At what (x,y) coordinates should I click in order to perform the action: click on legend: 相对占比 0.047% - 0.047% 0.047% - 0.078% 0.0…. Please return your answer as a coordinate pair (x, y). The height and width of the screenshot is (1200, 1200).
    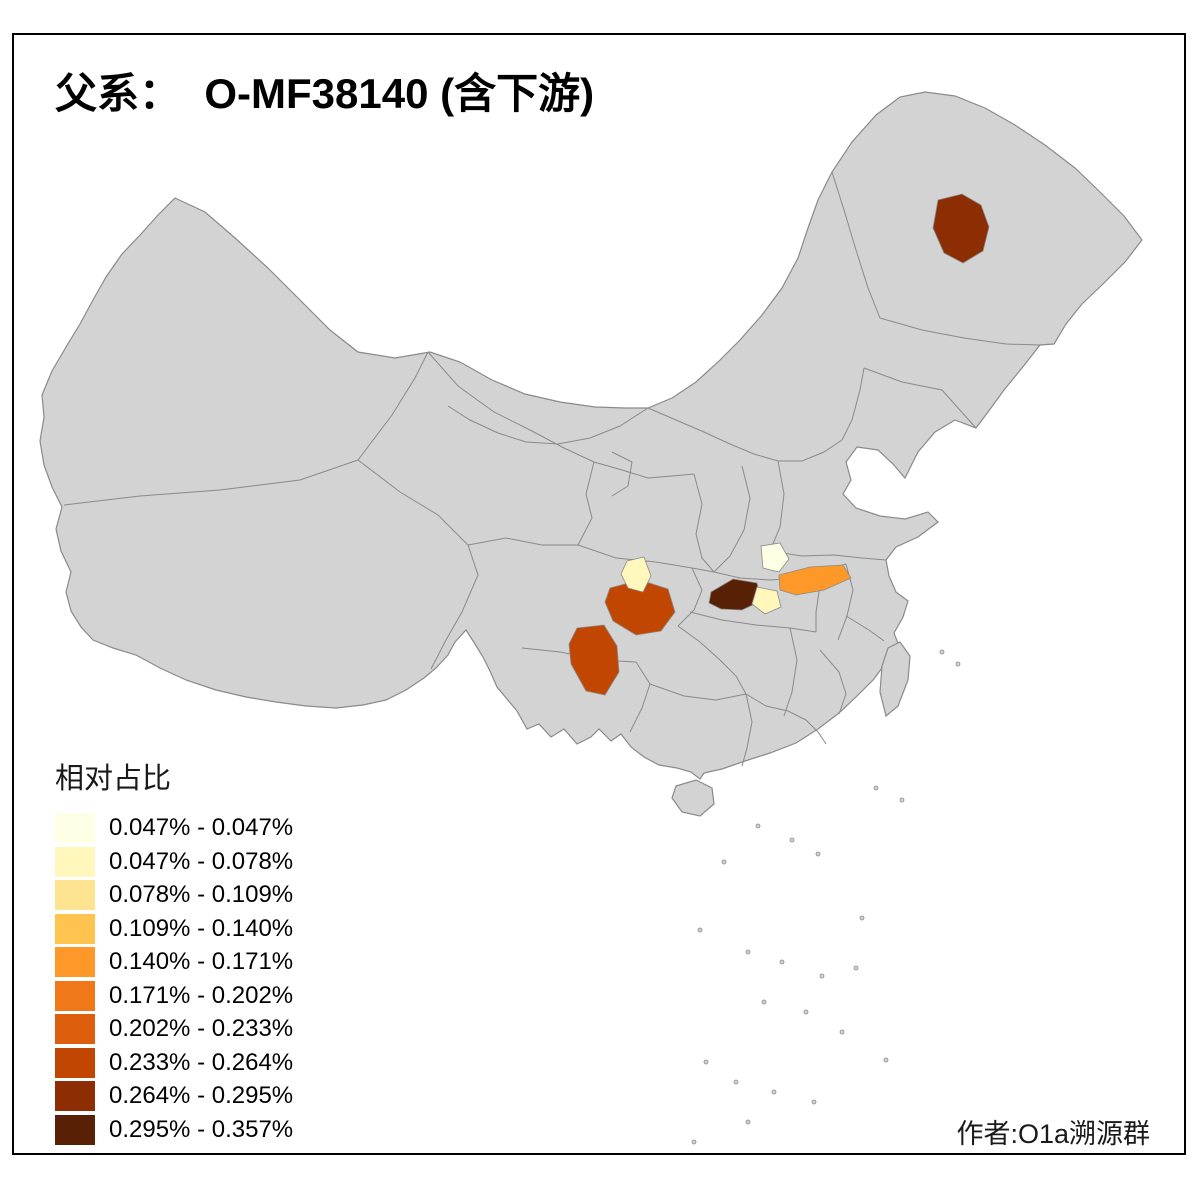
    Looking at the image, I should click on (174, 951).